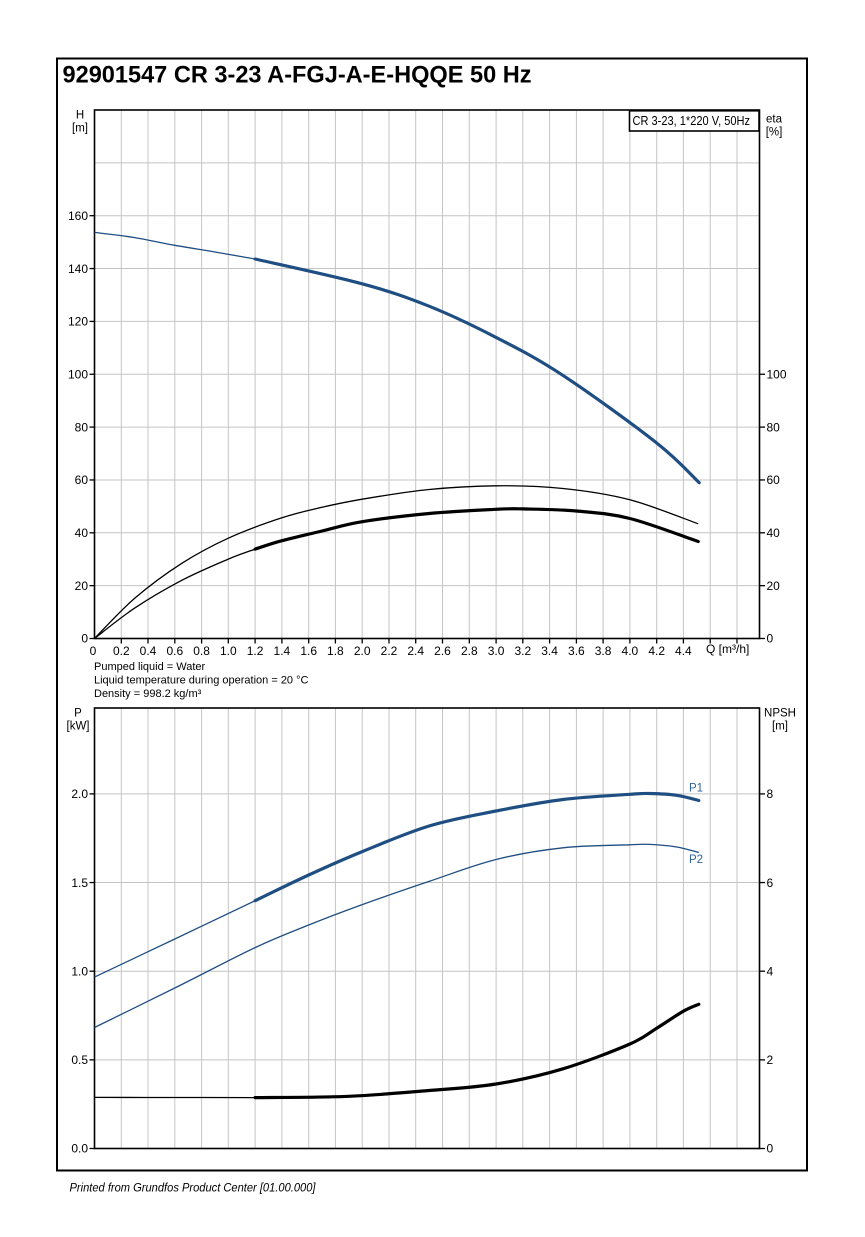  What do you see at coordinates (148, 694) in the screenshot?
I see `svg-text: Density = 998.2 kg/m³` at bounding box center [148, 694].